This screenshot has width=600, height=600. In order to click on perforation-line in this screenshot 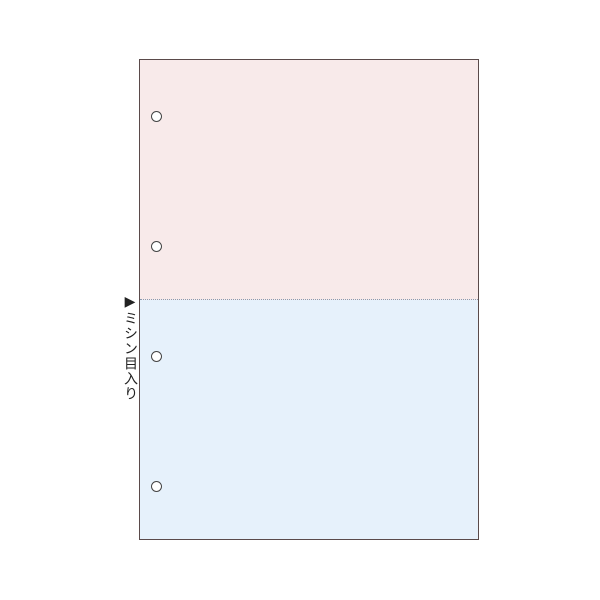, I will do `click(309, 299)`.